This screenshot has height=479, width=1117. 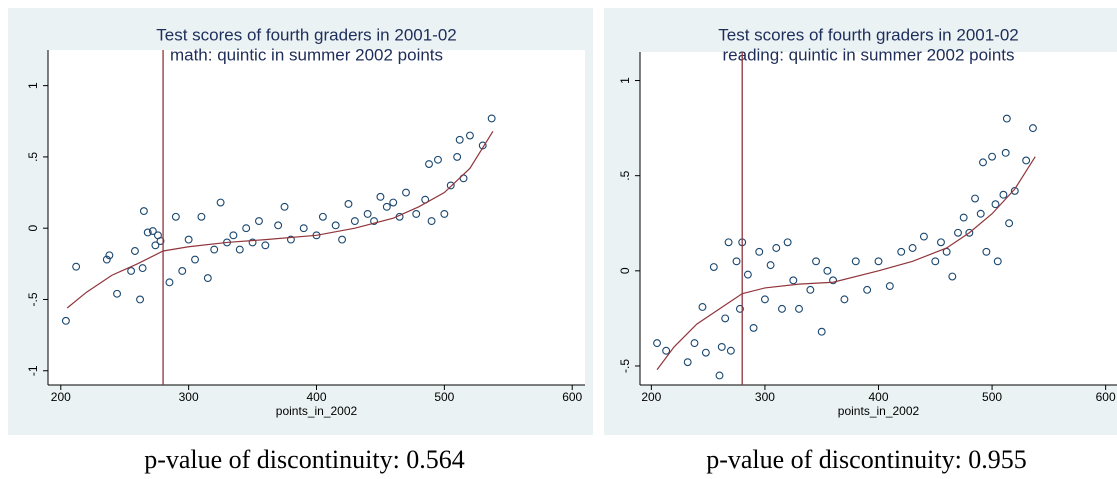 What do you see at coordinates (33, 370) in the screenshot?
I see `y-tick-label: -1` at bounding box center [33, 370].